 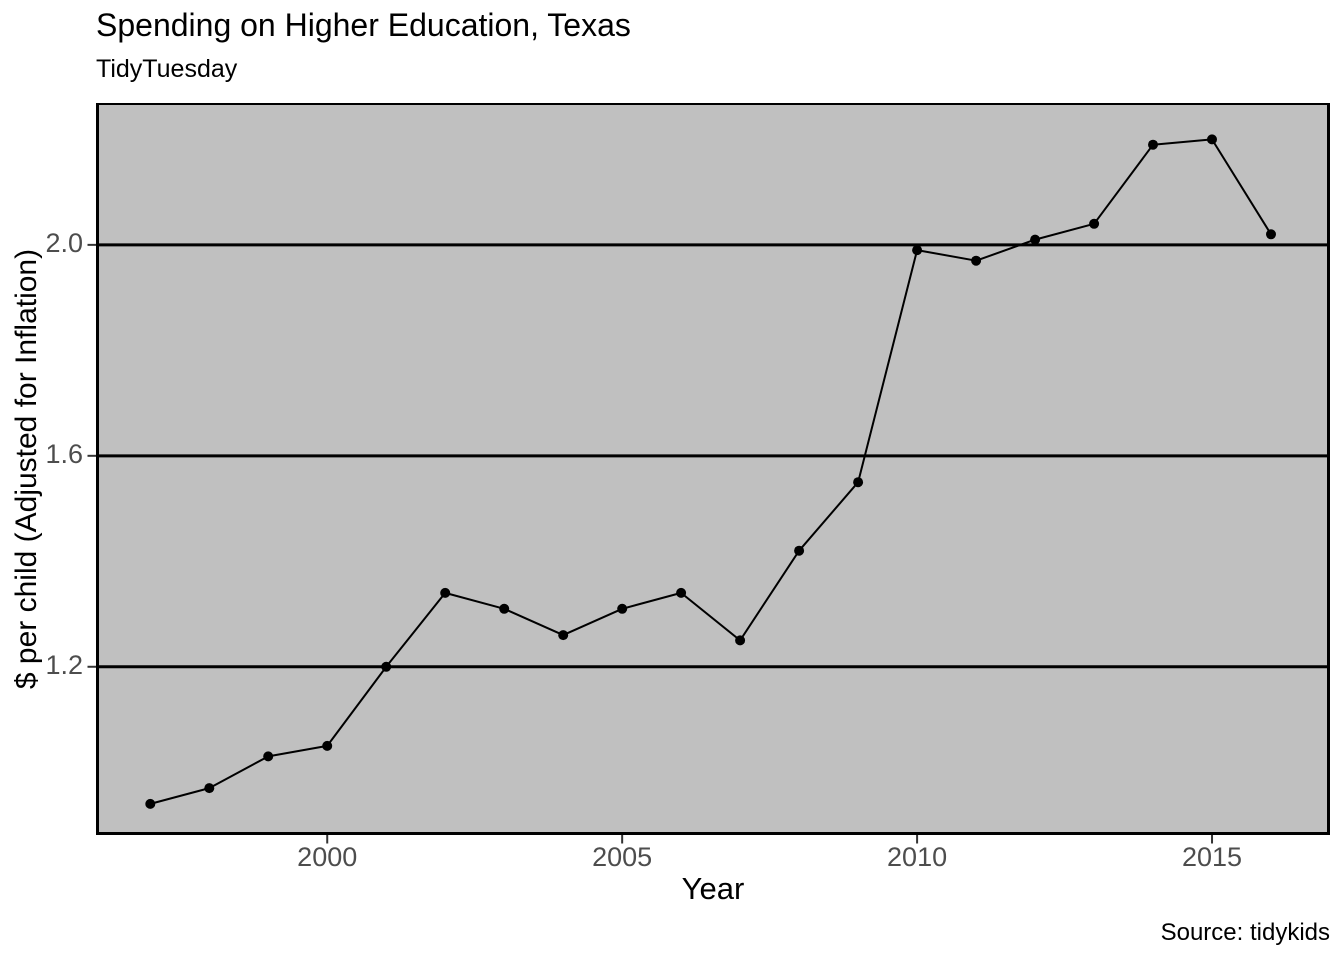 What do you see at coordinates (917, 857) in the screenshot?
I see `x-tick-label: 2010` at bounding box center [917, 857].